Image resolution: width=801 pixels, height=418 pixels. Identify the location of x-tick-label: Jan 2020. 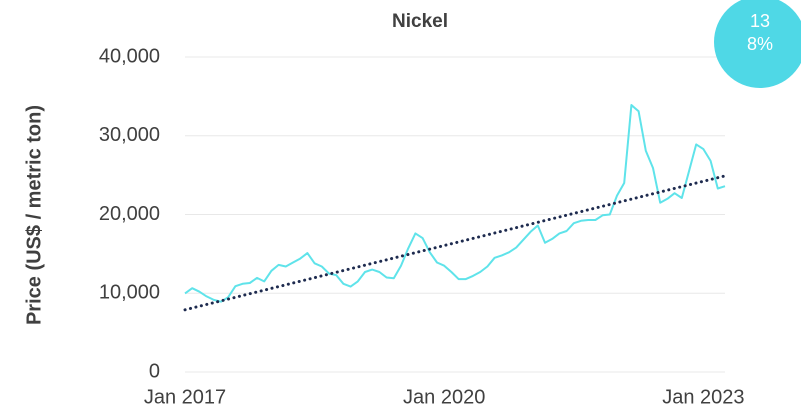
(444, 397).